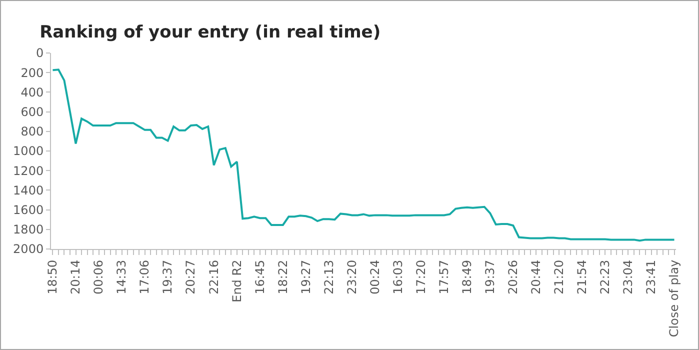  Describe the element at coordinates (32, 73) in the screenshot. I see `y-tick-label: 200` at that location.